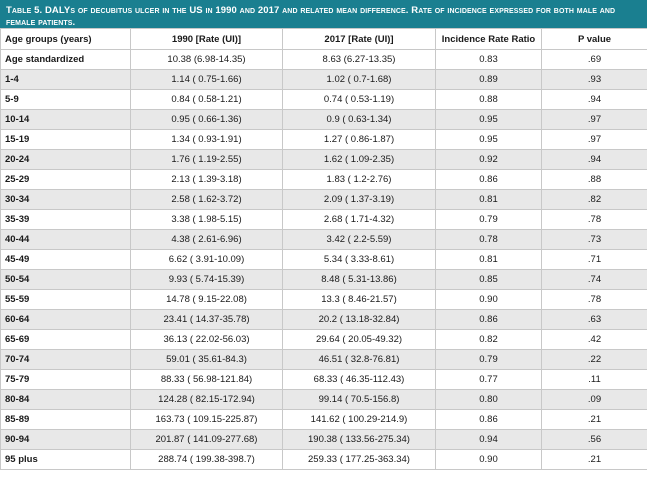 Image resolution: width=647 pixels, height=494 pixels. I want to click on age-group-cell: 40-44, so click(65, 239).